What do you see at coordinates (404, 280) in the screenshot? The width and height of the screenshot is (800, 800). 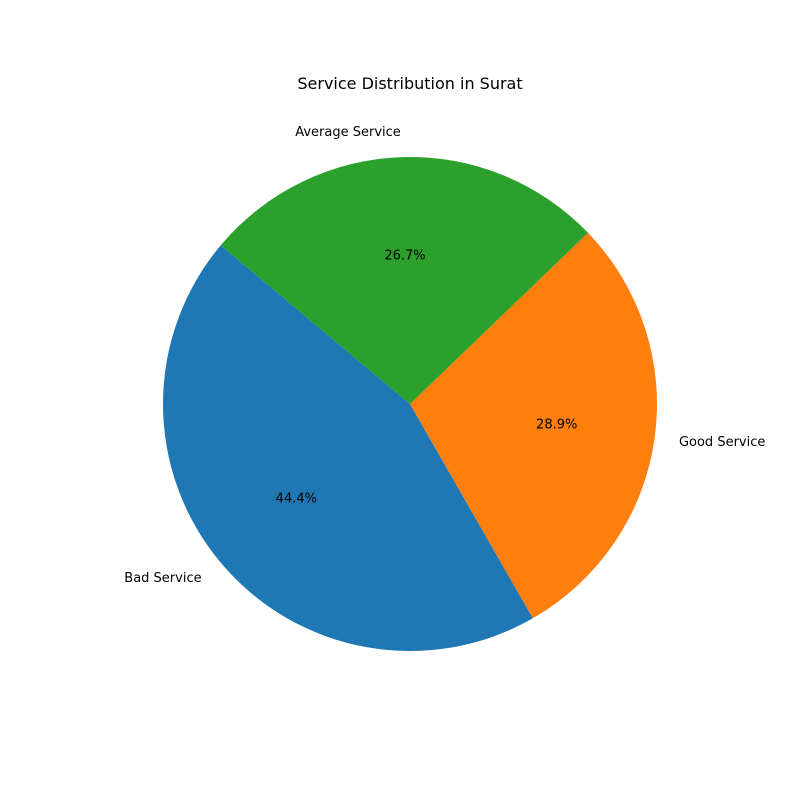 I see `pie-slice-average-service` at bounding box center [404, 280].